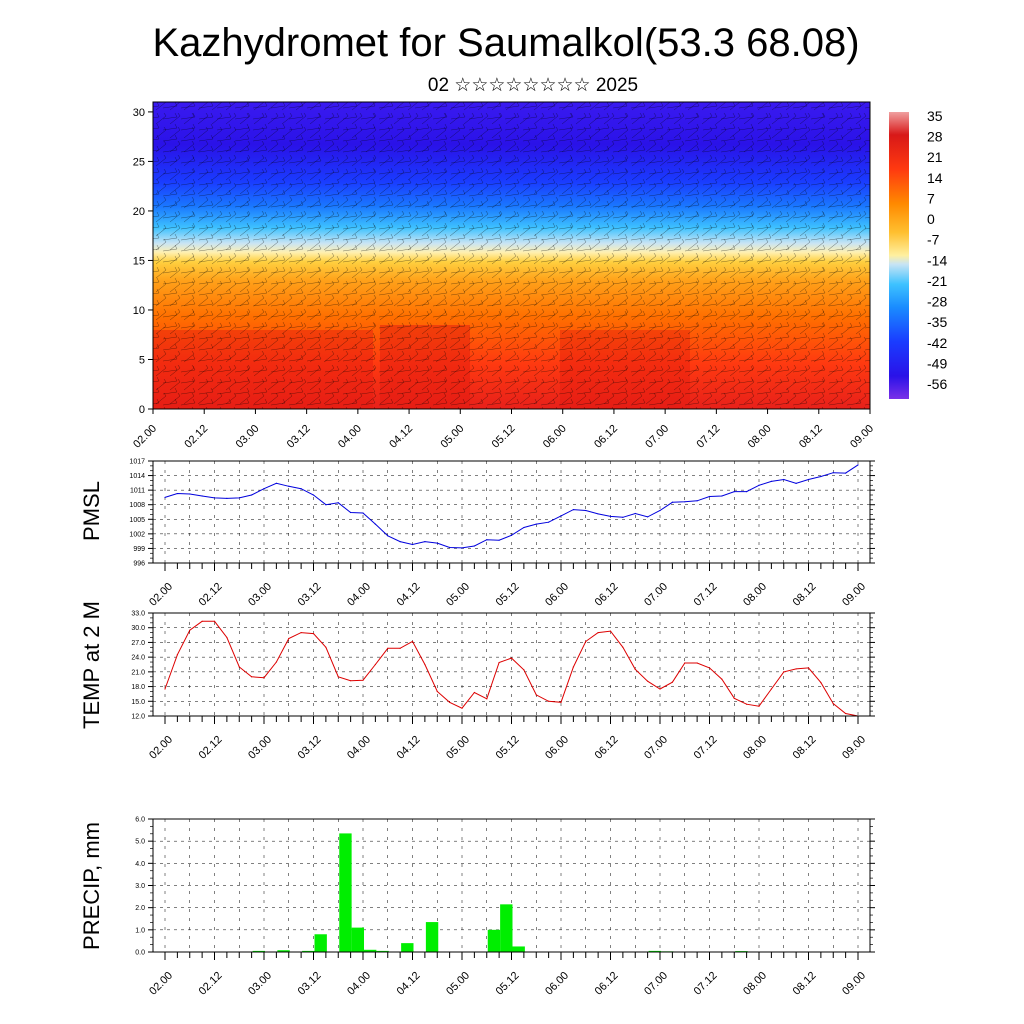 Image resolution: width=1024 pixels, height=1024 pixels. What do you see at coordinates (248, 437) in the screenshot?
I see `heatmap-x-tick-label: 03.00` at bounding box center [248, 437].